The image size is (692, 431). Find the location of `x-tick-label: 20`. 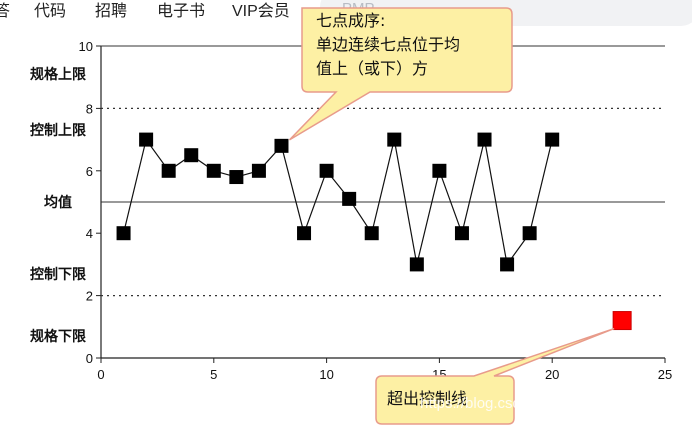

x-tick-label: 20 is located at coordinates (552, 374).